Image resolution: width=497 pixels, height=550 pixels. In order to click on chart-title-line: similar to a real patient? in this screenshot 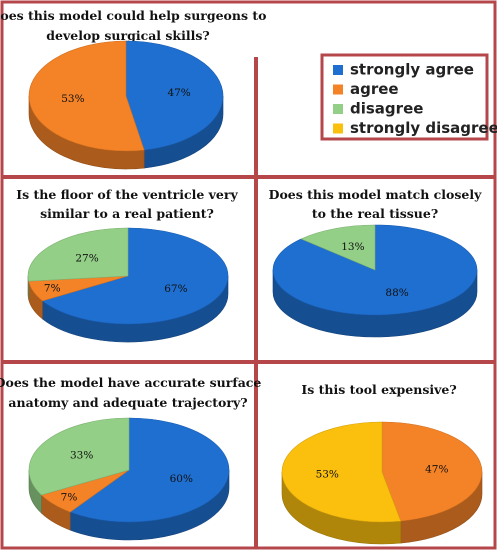, I will do `click(127, 213)`.